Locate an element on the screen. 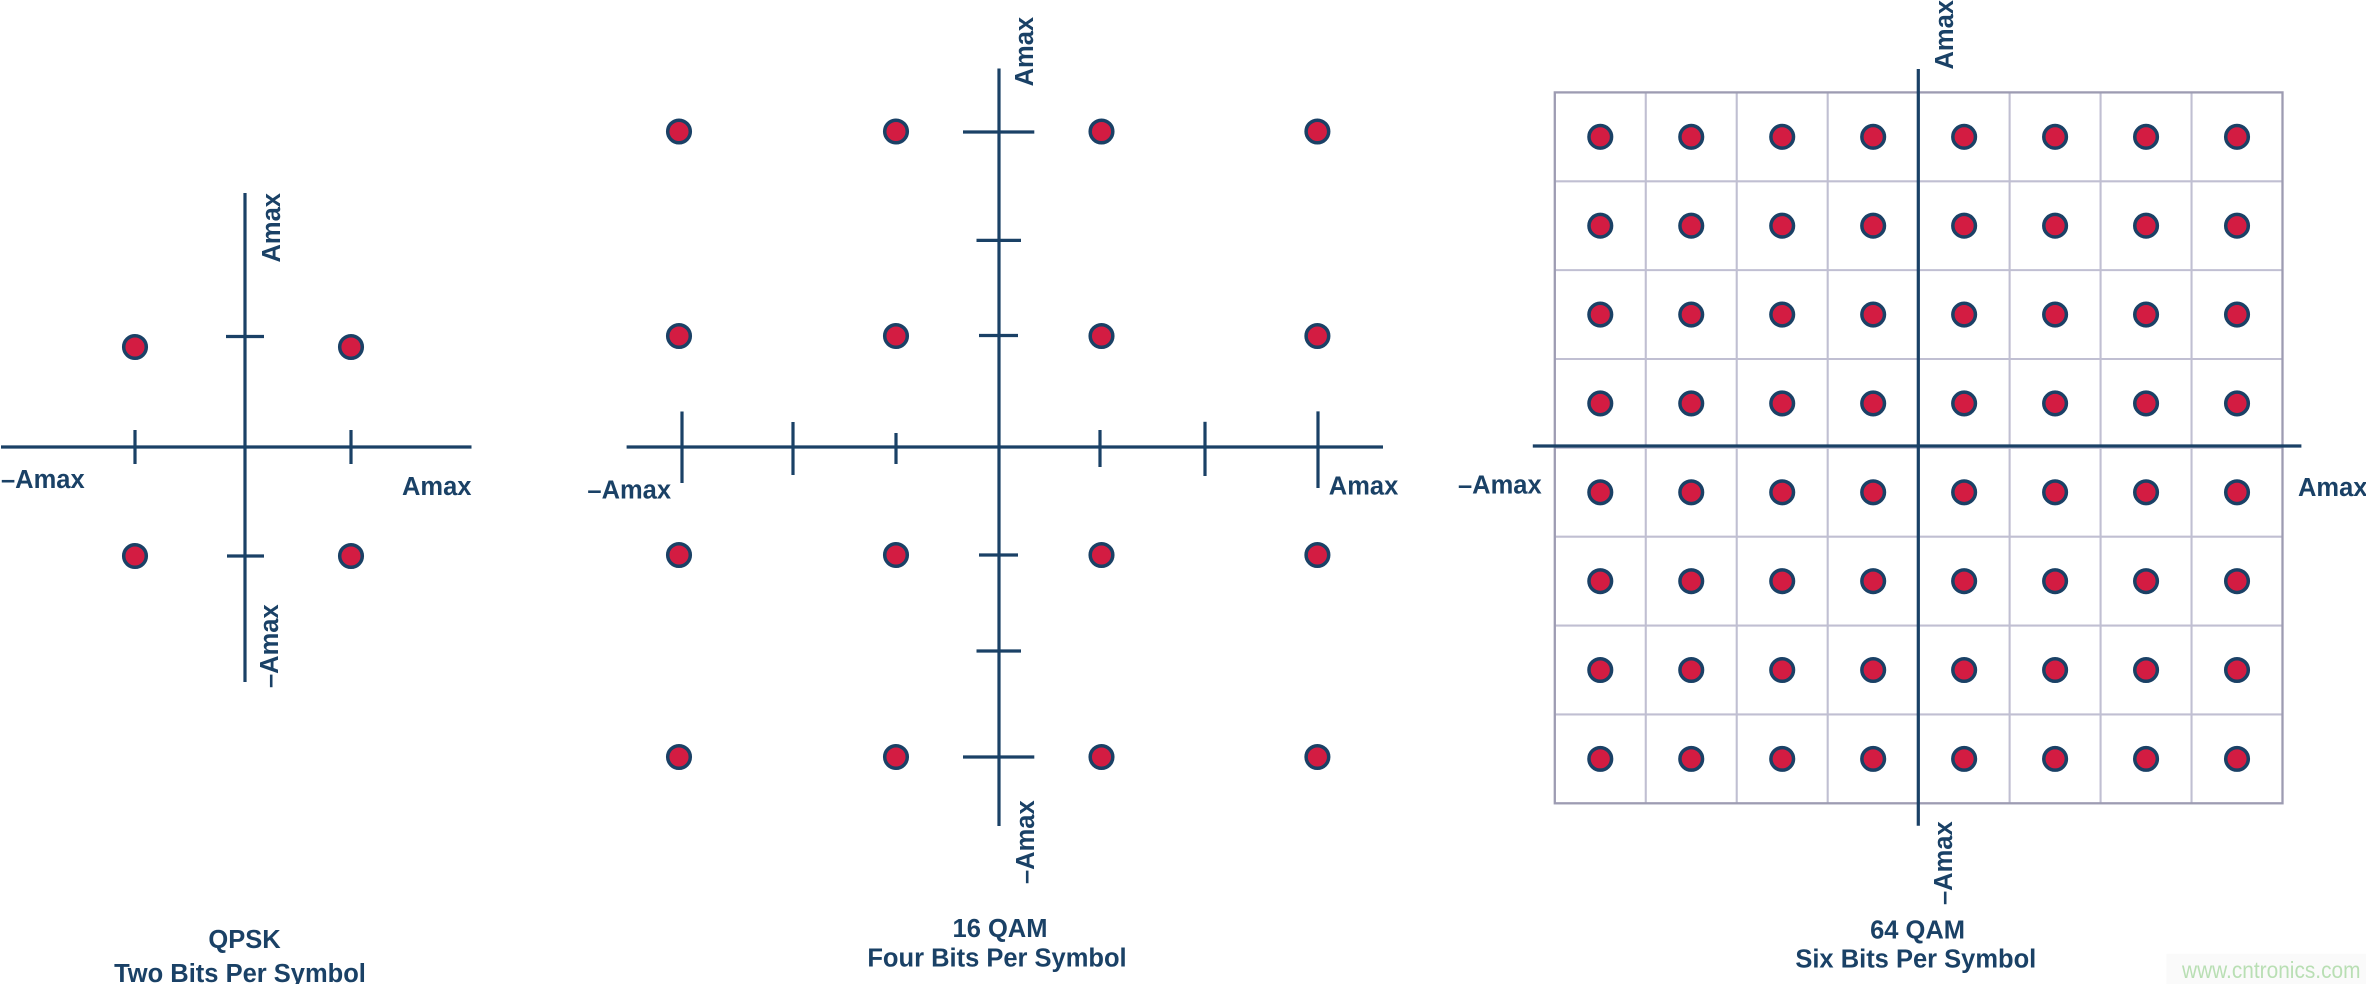 The image size is (2366, 984). svg-text: 16 QAM is located at coordinates (1000, 929).